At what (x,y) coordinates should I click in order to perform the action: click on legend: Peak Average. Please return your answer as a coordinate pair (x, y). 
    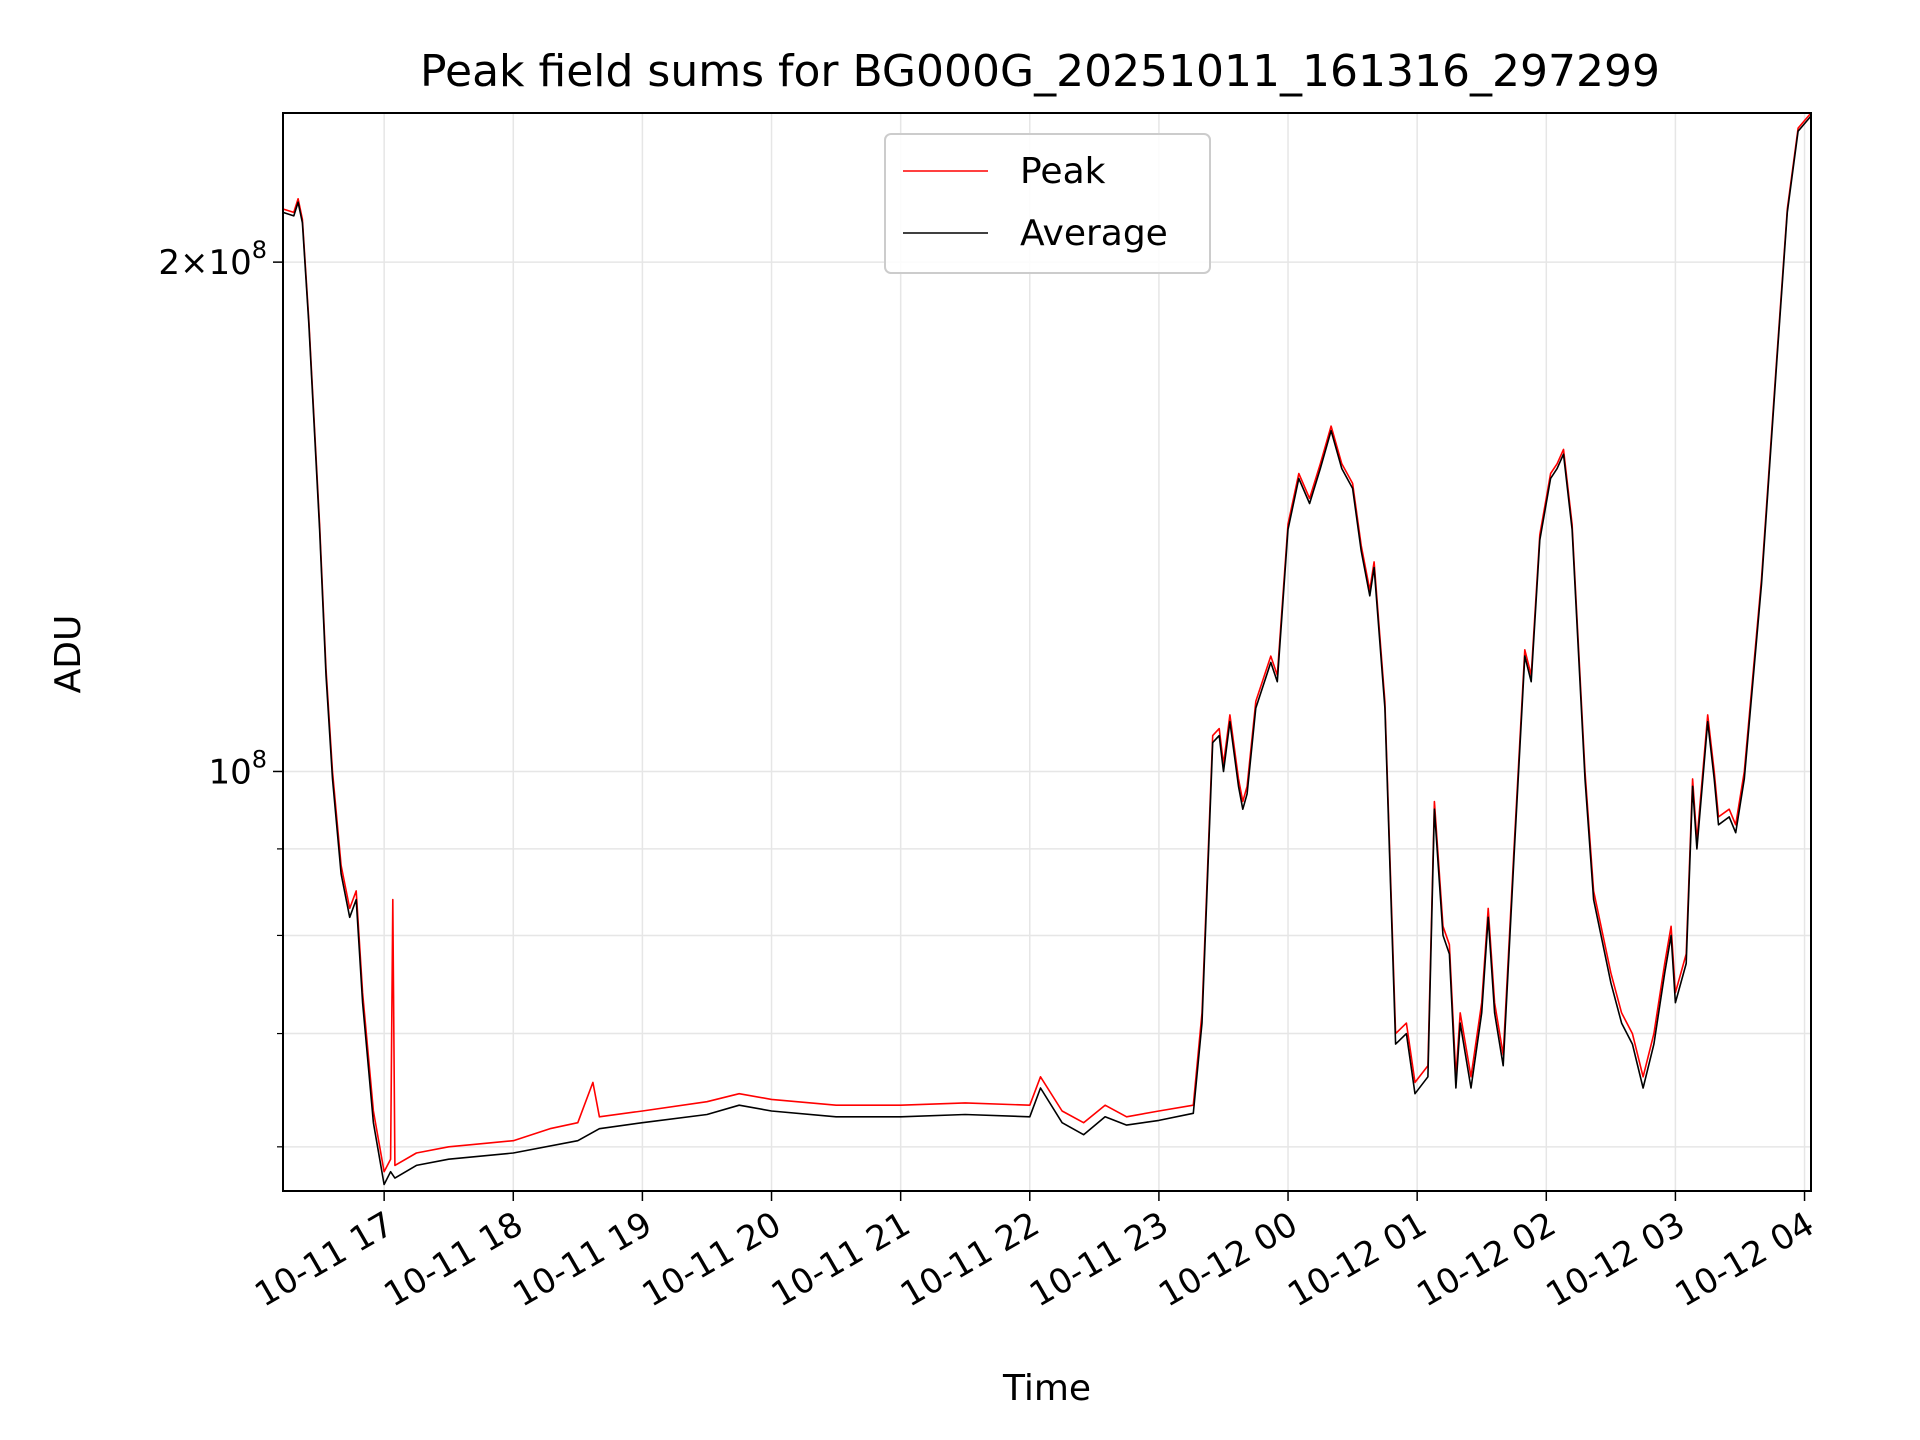
    Looking at the image, I should click on (1047, 203).